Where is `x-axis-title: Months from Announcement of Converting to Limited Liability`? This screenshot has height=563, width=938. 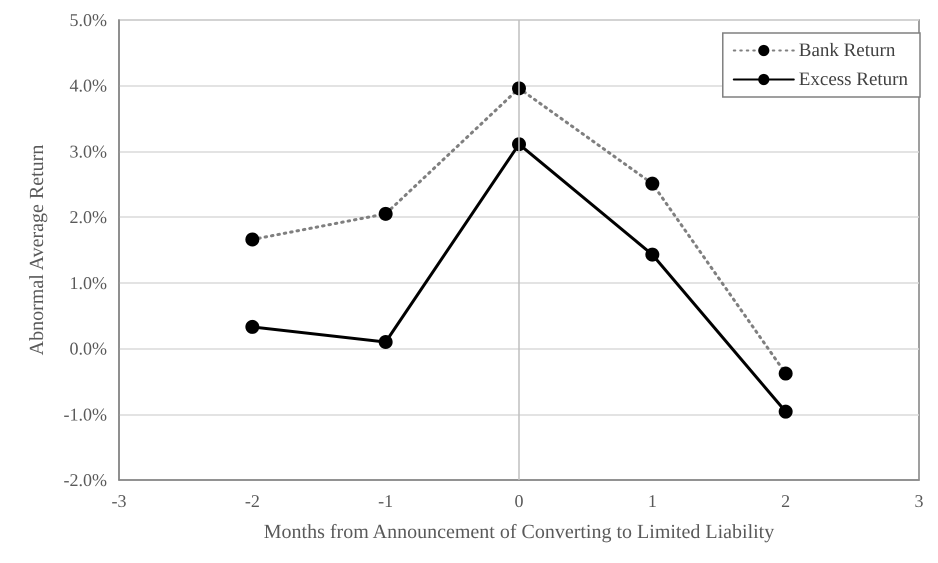 x-axis-title: Months from Announcement of Converting to Limited Liability is located at coordinates (519, 532).